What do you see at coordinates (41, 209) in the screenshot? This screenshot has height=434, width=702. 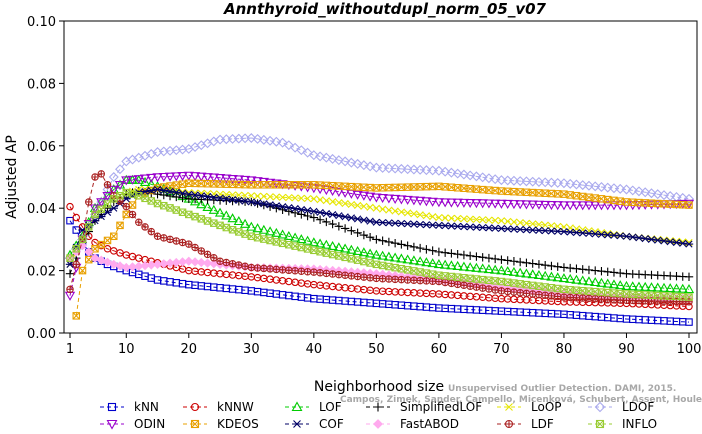 I see `y-tick-label: 0.04` at bounding box center [41, 209].